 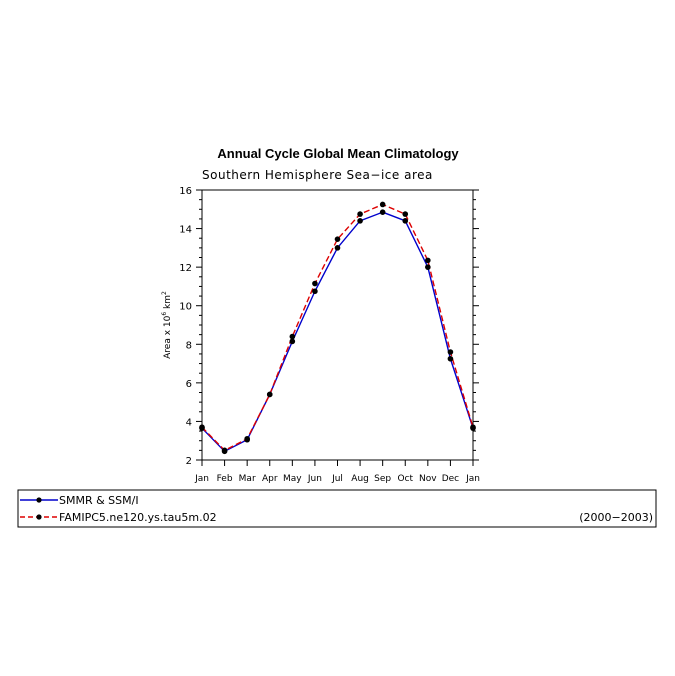 I want to click on x-tick-label: Jul, so click(x=337, y=479).